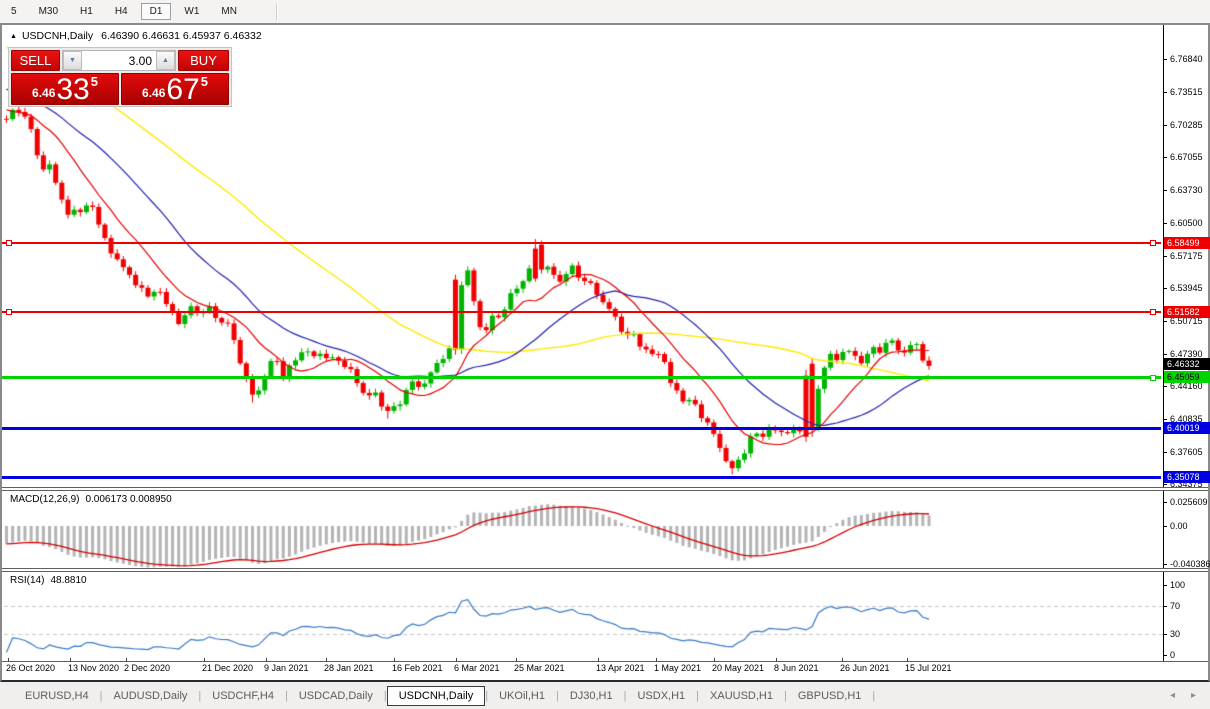  I want to click on time-axis-label: 9 Jan 2021, so click(286, 668).